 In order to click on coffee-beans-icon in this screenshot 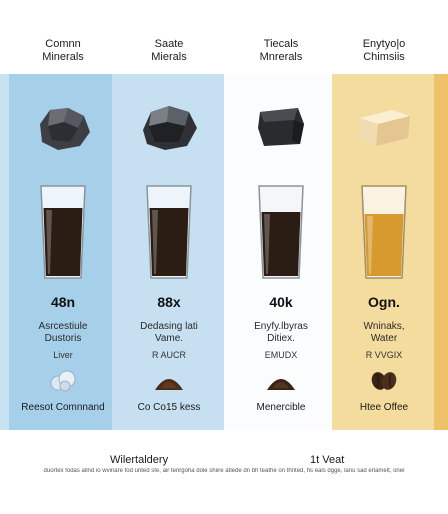, I will do `click(384, 381)`.